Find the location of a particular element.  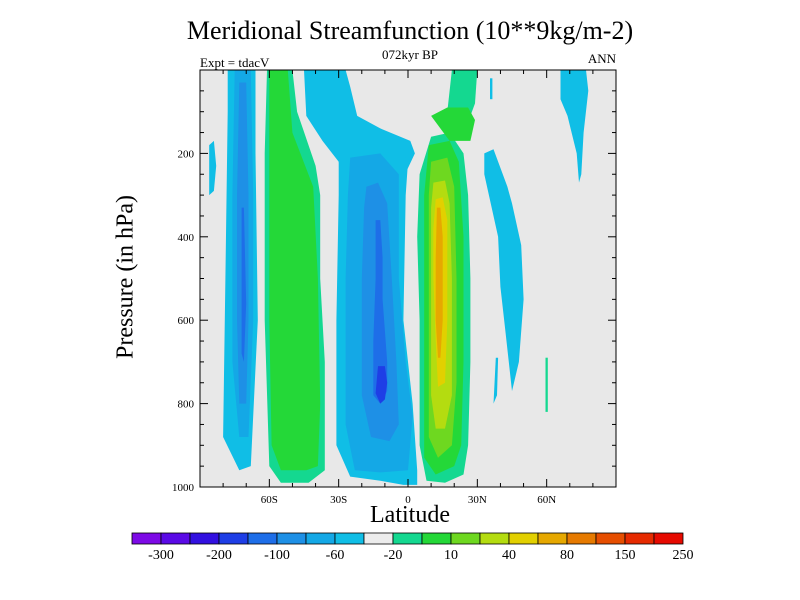

colorbar-label: 10 is located at coordinates (451, 555).